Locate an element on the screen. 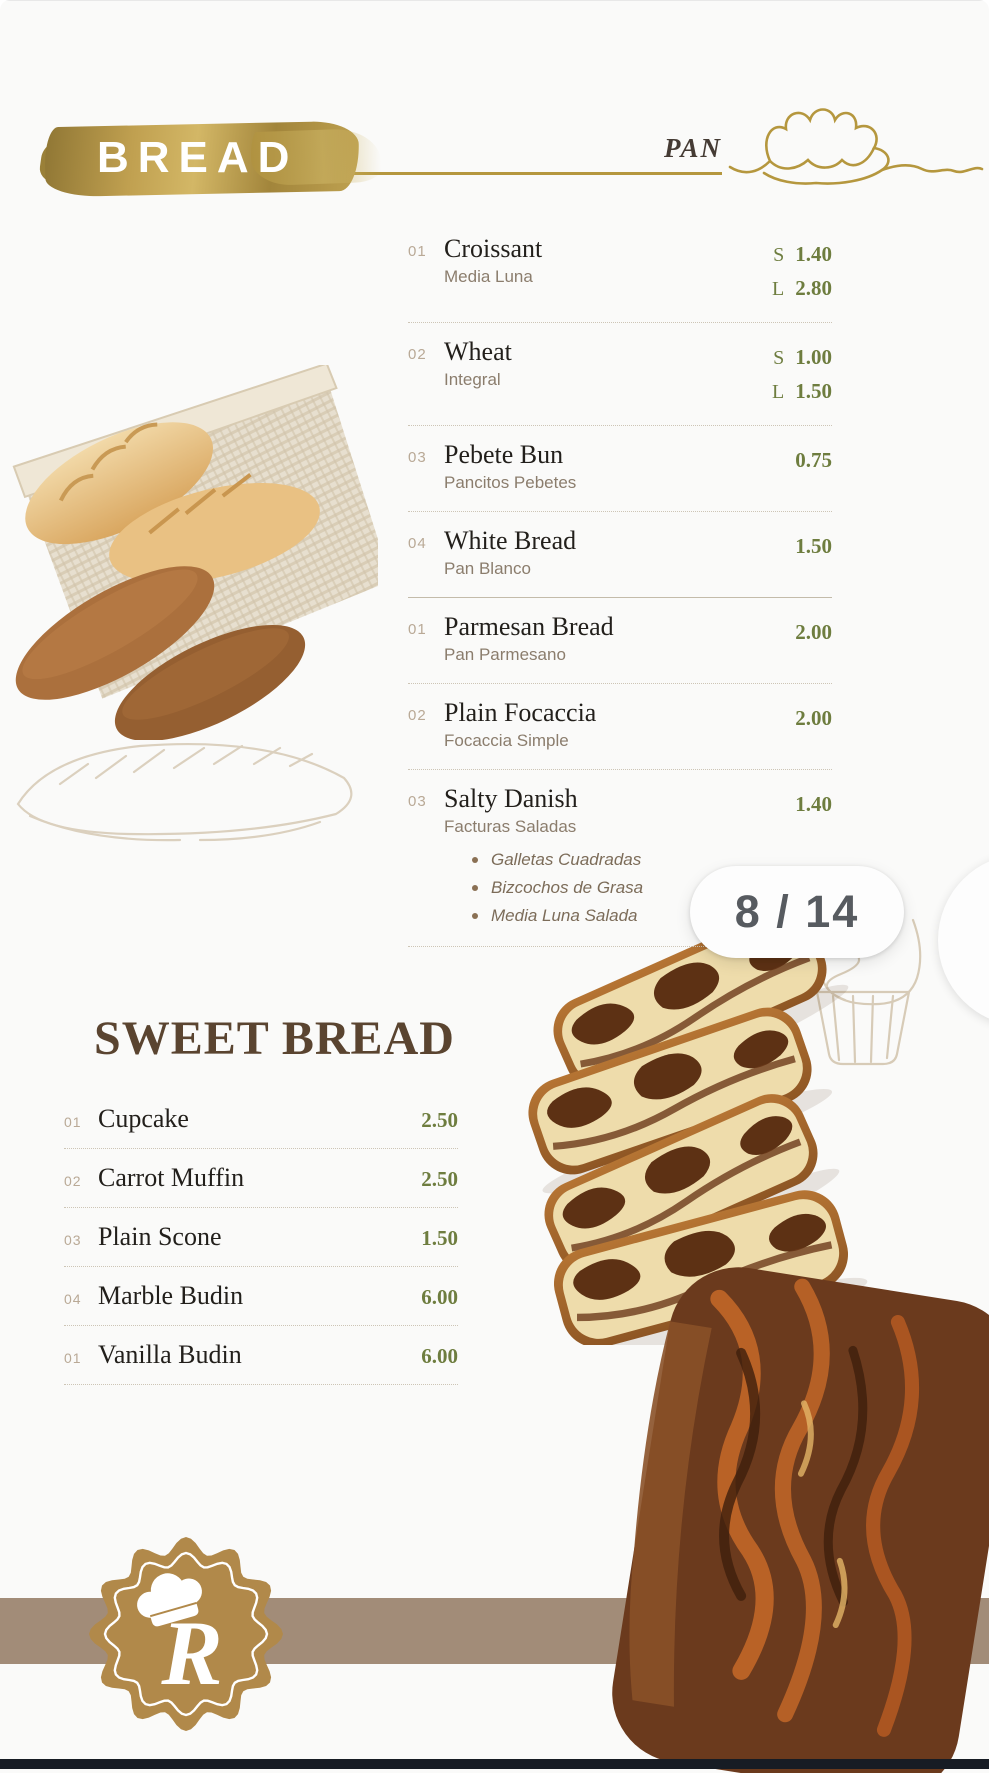 Image resolution: width=989 pixels, height=1773 pixels. page-indicator-pill: 8 / 14 is located at coordinates (797, 912).